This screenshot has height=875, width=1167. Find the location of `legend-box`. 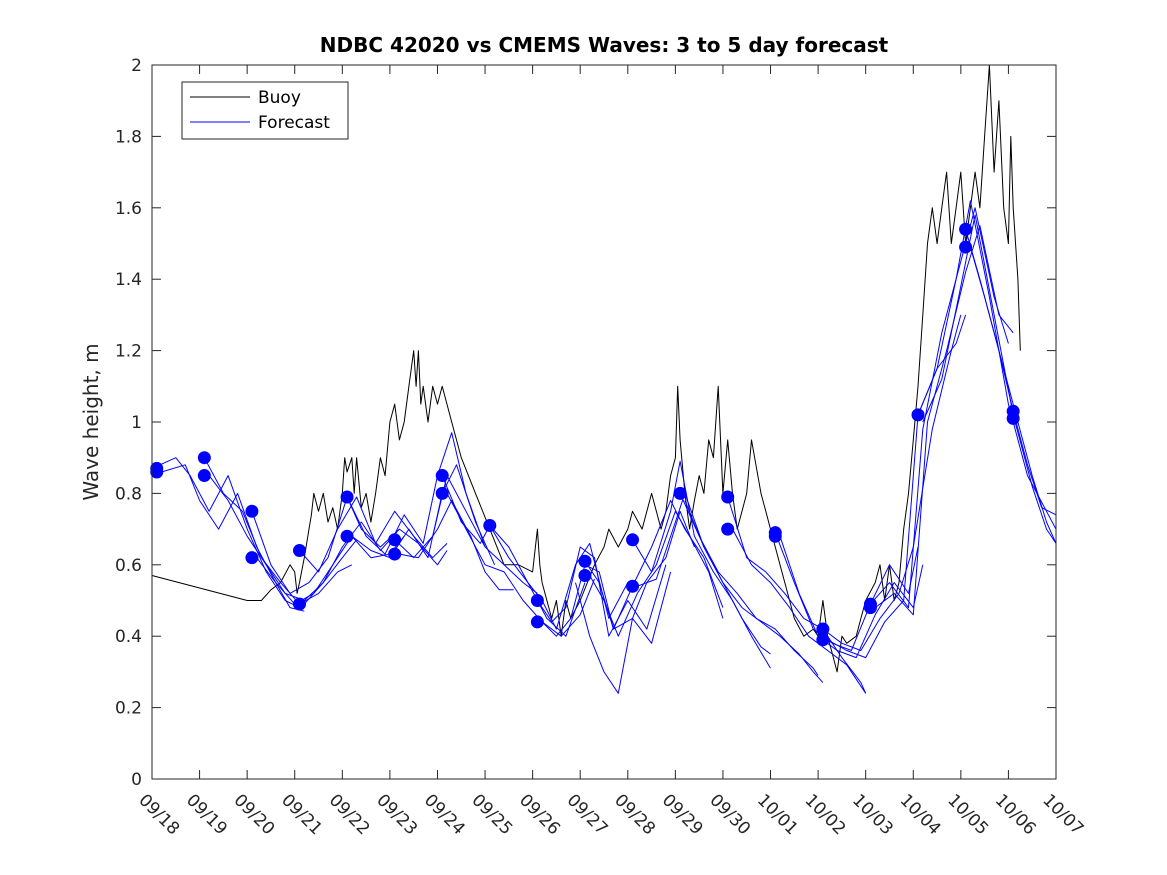

legend-box is located at coordinates (265, 110).